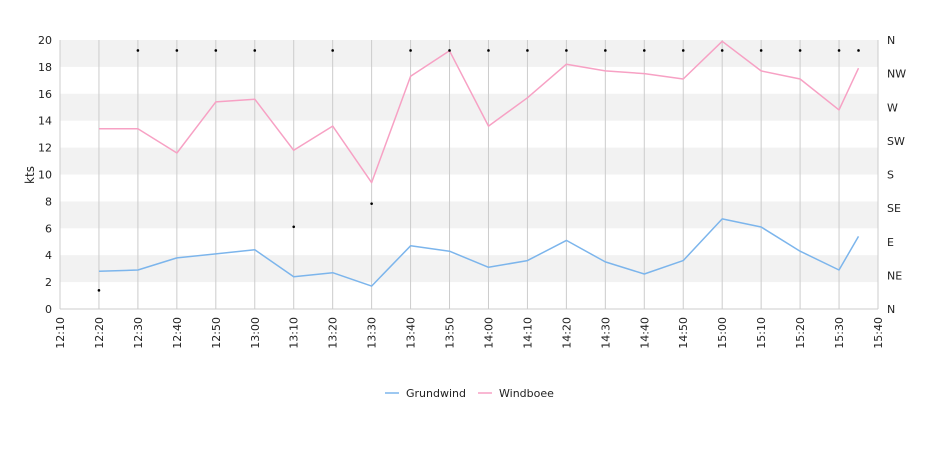 This screenshot has width=940, height=454. Describe the element at coordinates (60, 333) in the screenshot. I see `x-tick-label: 12:10` at that location.